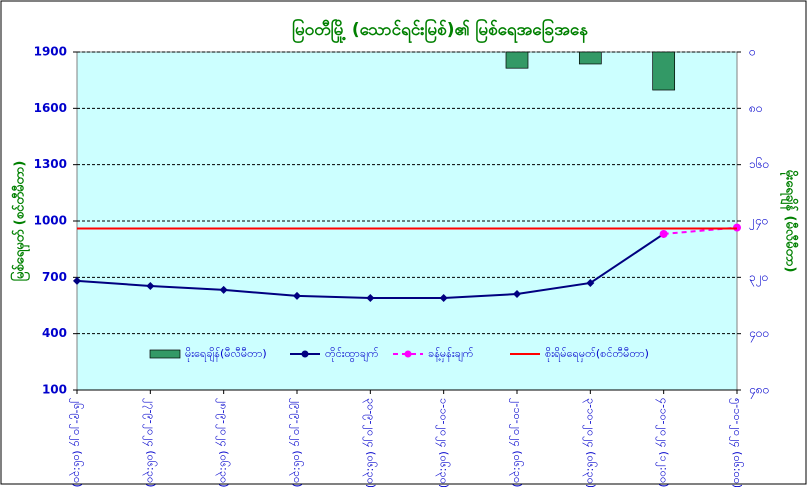  Describe the element at coordinates (369, 442) in the screenshot. I see `x-tick-label: ၃၀-၉-၂၀၂၄ (၀၆:၃၀)` at that location.